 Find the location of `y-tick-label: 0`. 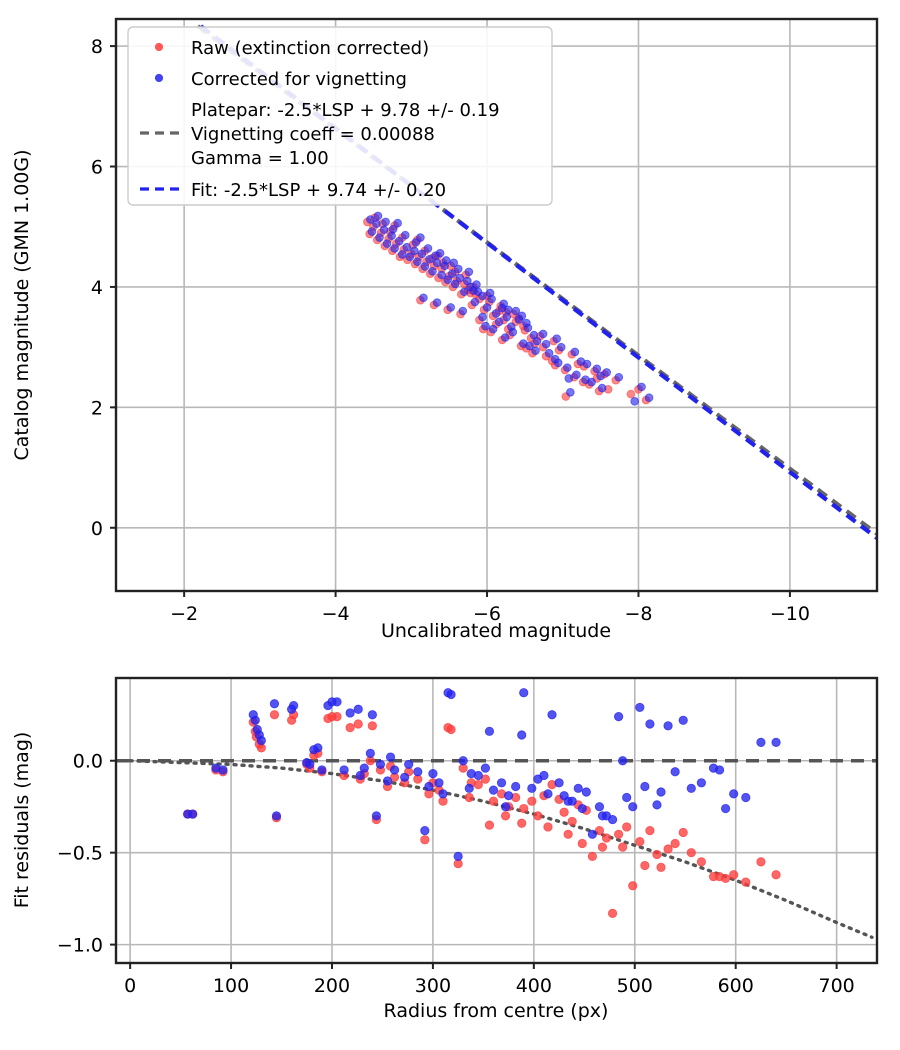

y-tick-label: 0 is located at coordinates (97, 529).